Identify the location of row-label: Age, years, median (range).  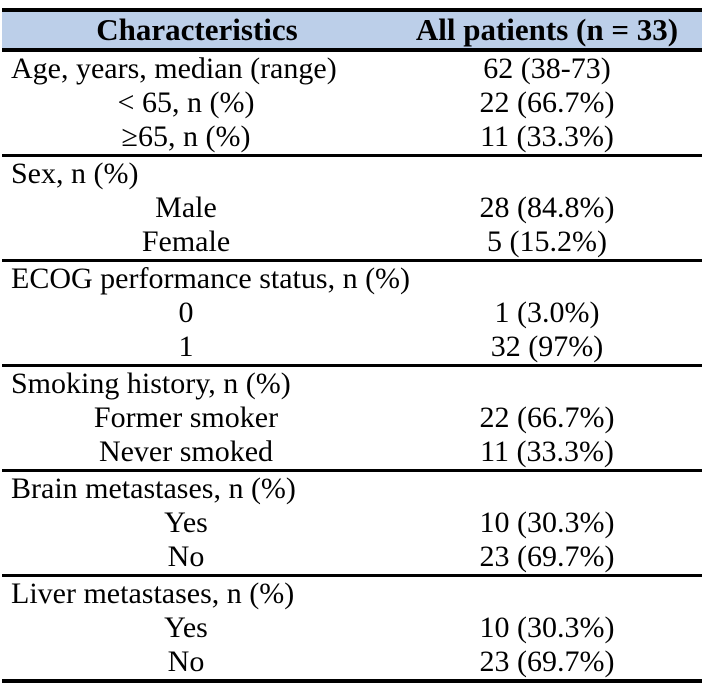
(174, 68).